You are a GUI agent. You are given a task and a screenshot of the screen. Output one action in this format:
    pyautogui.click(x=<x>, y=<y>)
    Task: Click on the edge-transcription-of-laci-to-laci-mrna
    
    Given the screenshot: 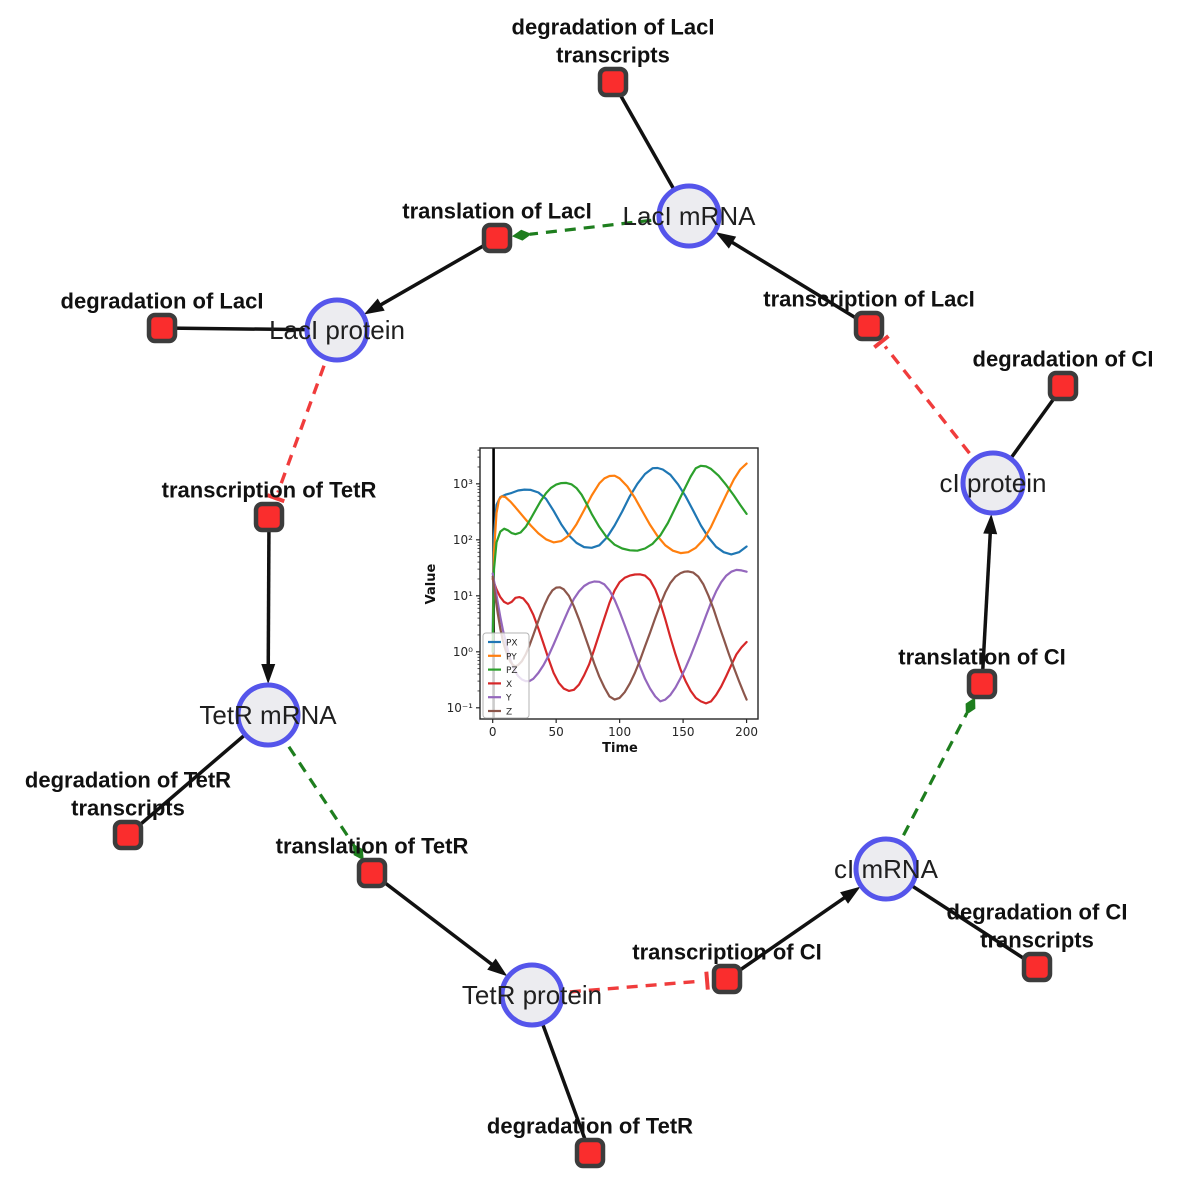 What is the action you would take?
    pyautogui.click(x=792, y=280)
    